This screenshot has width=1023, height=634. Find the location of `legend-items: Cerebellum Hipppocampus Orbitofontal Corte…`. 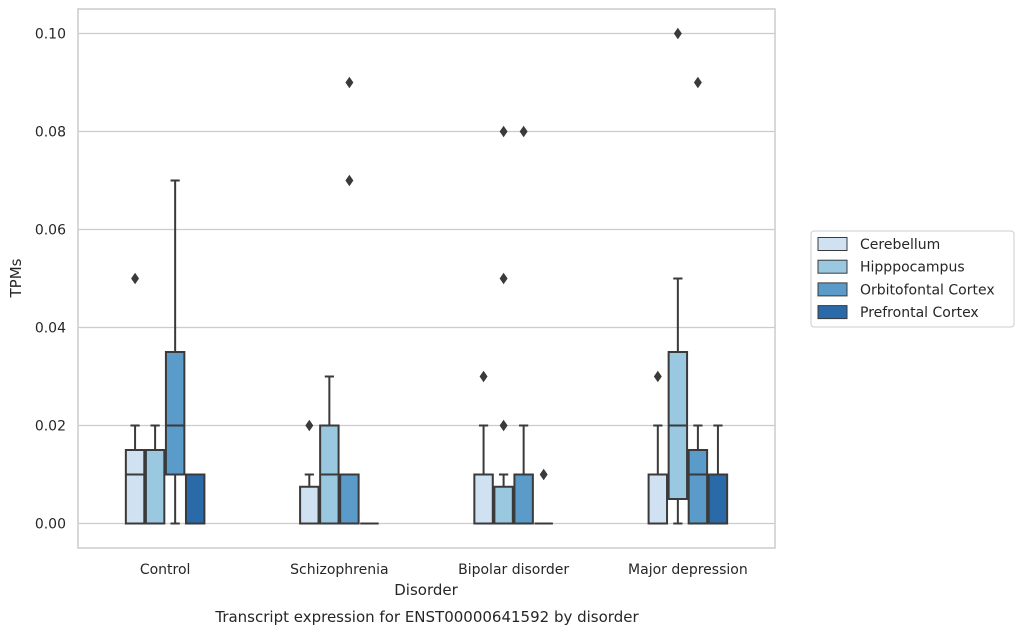

legend-items: Cerebellum Hipppocampus Orbitofontal Corte… is located at coordinates (906, 279).